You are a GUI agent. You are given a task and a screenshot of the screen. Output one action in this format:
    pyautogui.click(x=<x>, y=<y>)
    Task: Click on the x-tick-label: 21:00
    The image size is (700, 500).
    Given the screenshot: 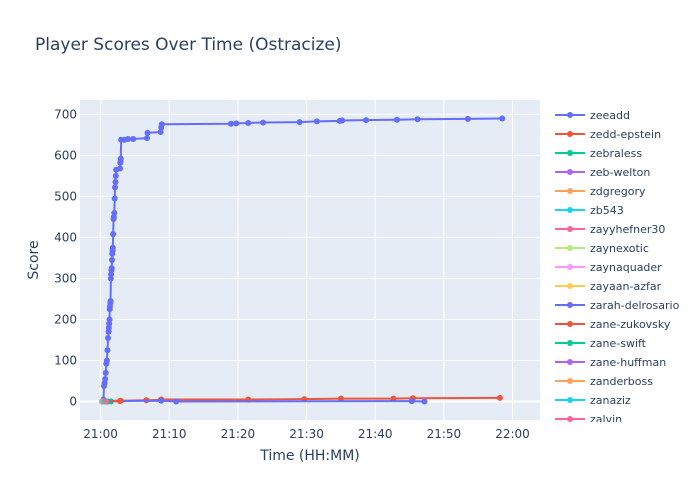 What is the action you would take?
    pyautogui.click(x=100, y=434)
    